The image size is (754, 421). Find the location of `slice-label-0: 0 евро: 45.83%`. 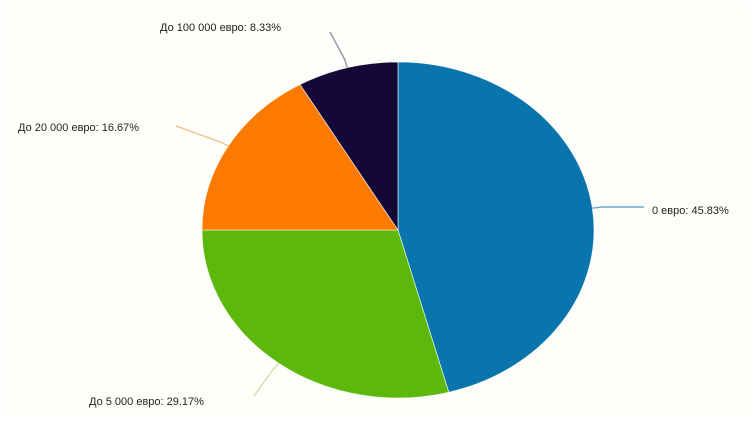

slice-label-0: 0 евро: 45.83% is located at coordinates (690, 211).